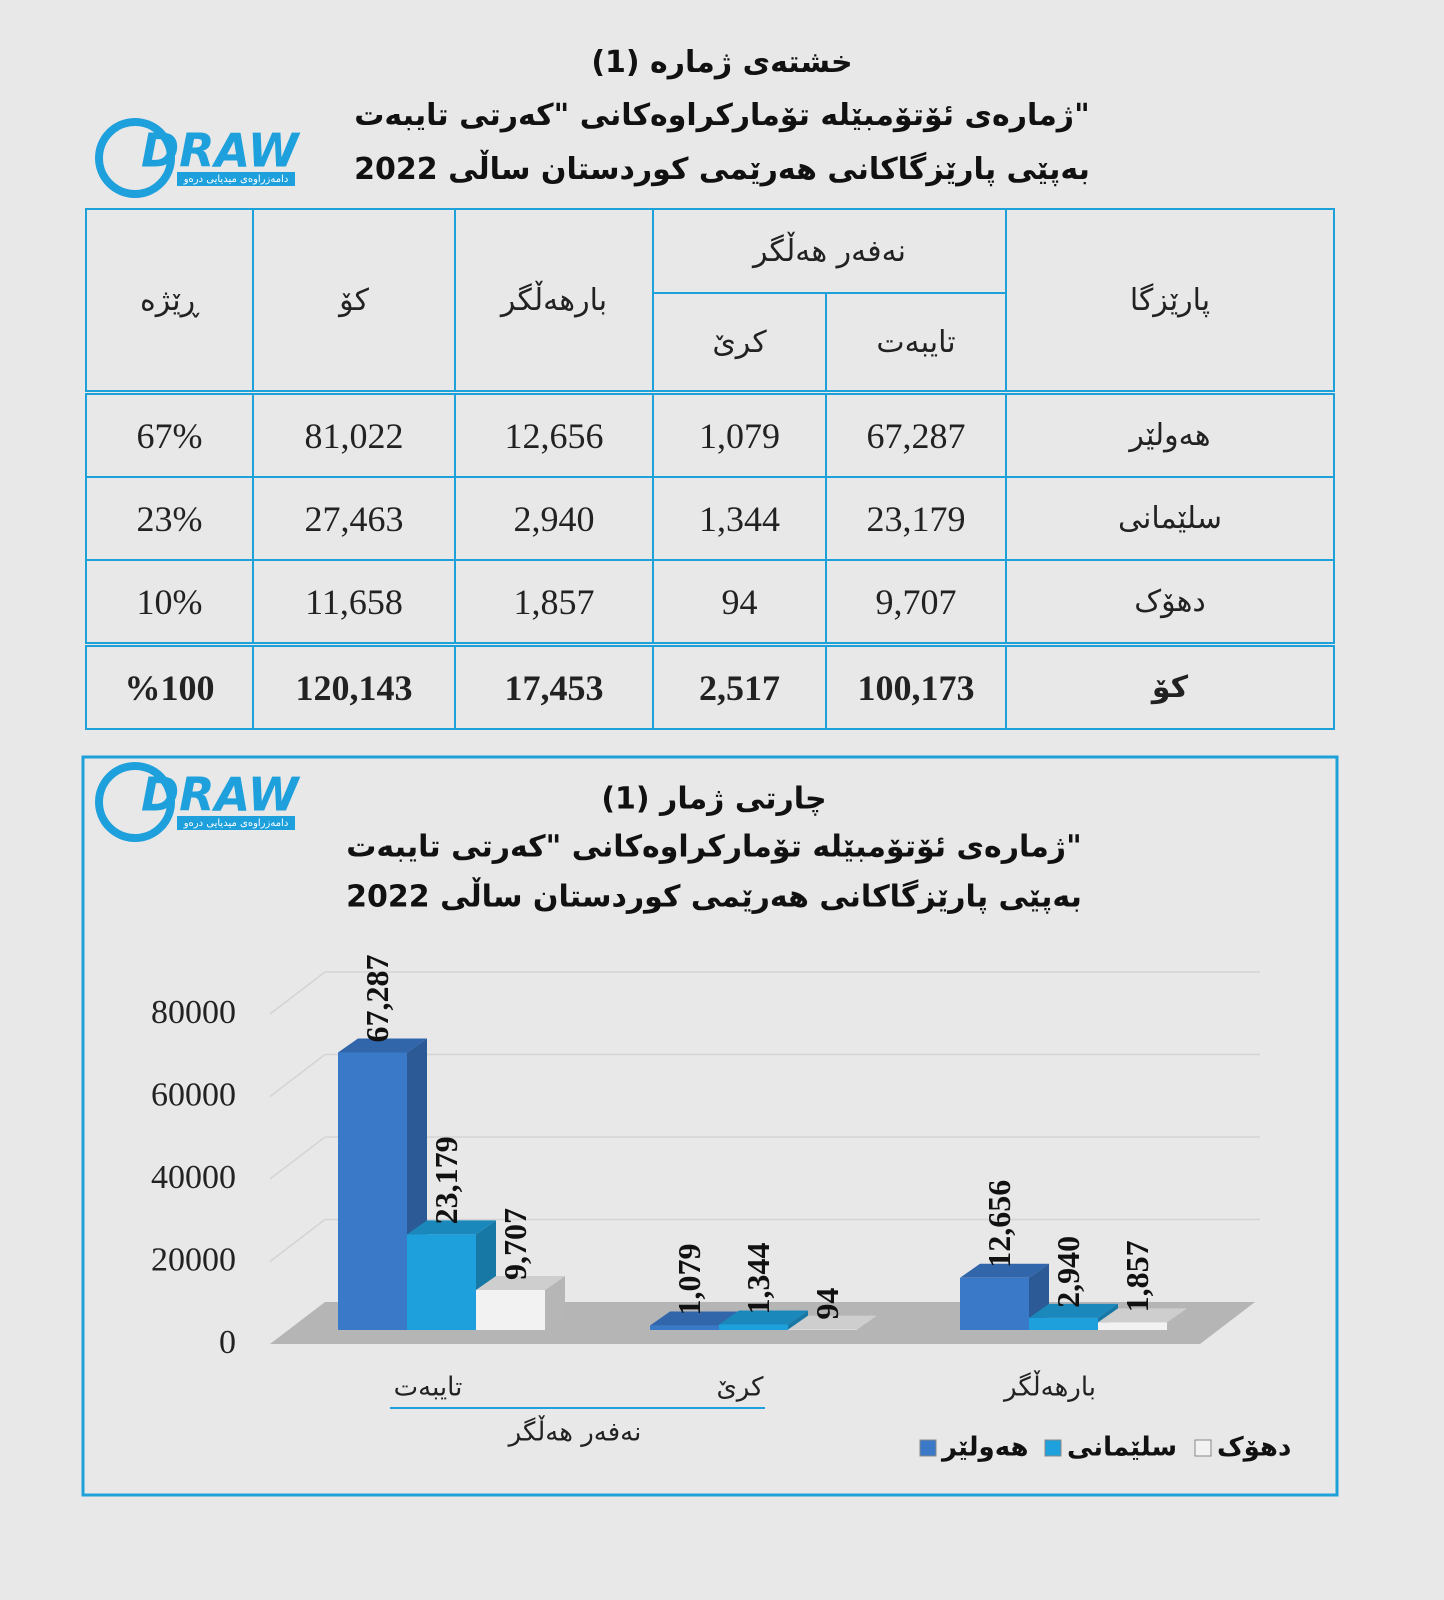 The image size is (1444, 1600). I want to click on group-header: نەفەر هەڵگر, so click(829, 251).